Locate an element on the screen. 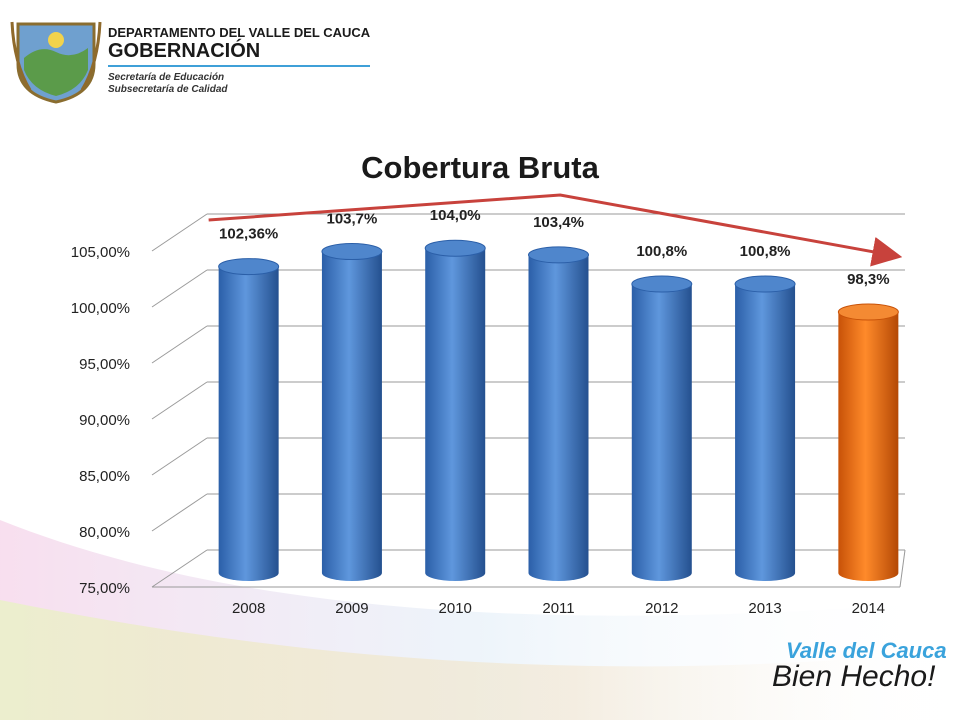 Image resolution: width=960 pixels, height=720 pixels. x-tick-label: 2014 is located at coordinates (868, 608).